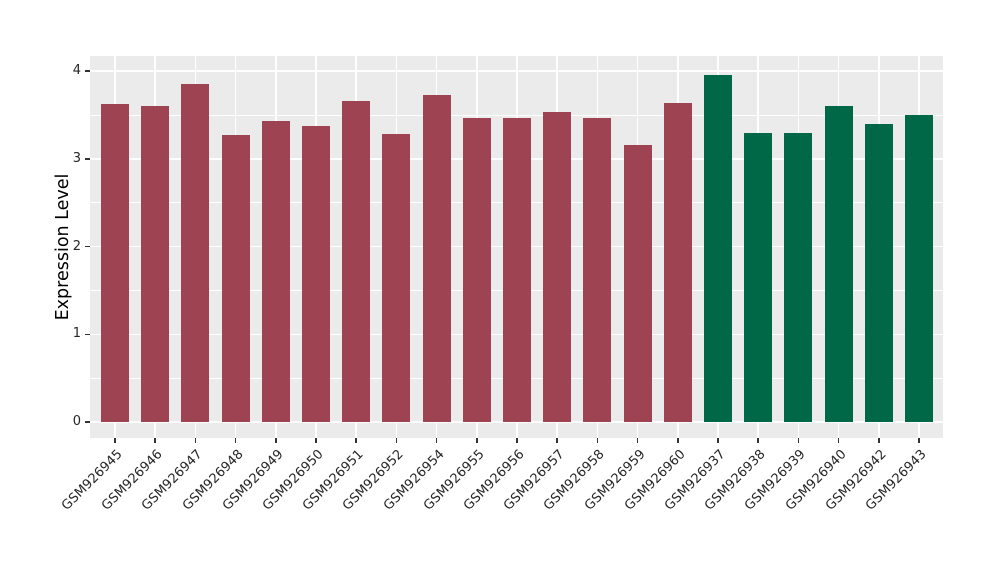  I want to click on y-tick-label: 0, so click(76, 421).